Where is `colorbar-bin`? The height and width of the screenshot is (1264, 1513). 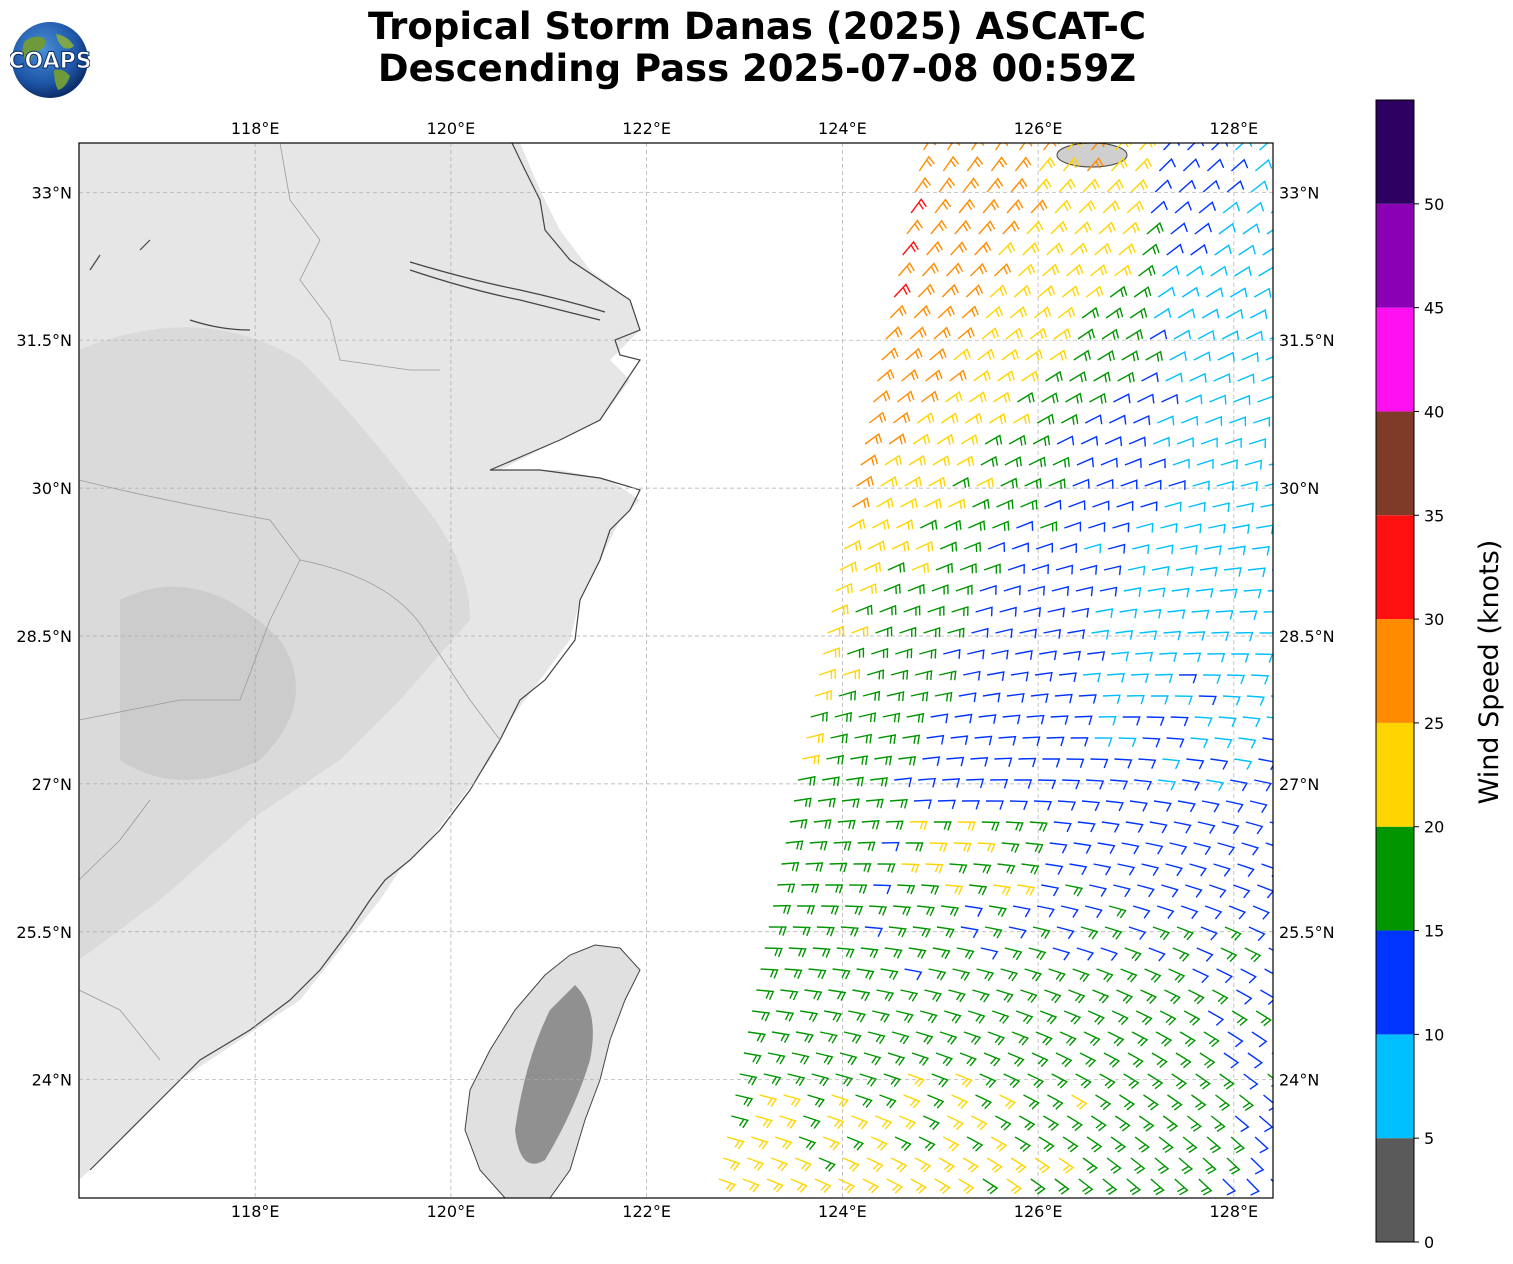 colorbar-bin is located at coordinates (1395, 359).